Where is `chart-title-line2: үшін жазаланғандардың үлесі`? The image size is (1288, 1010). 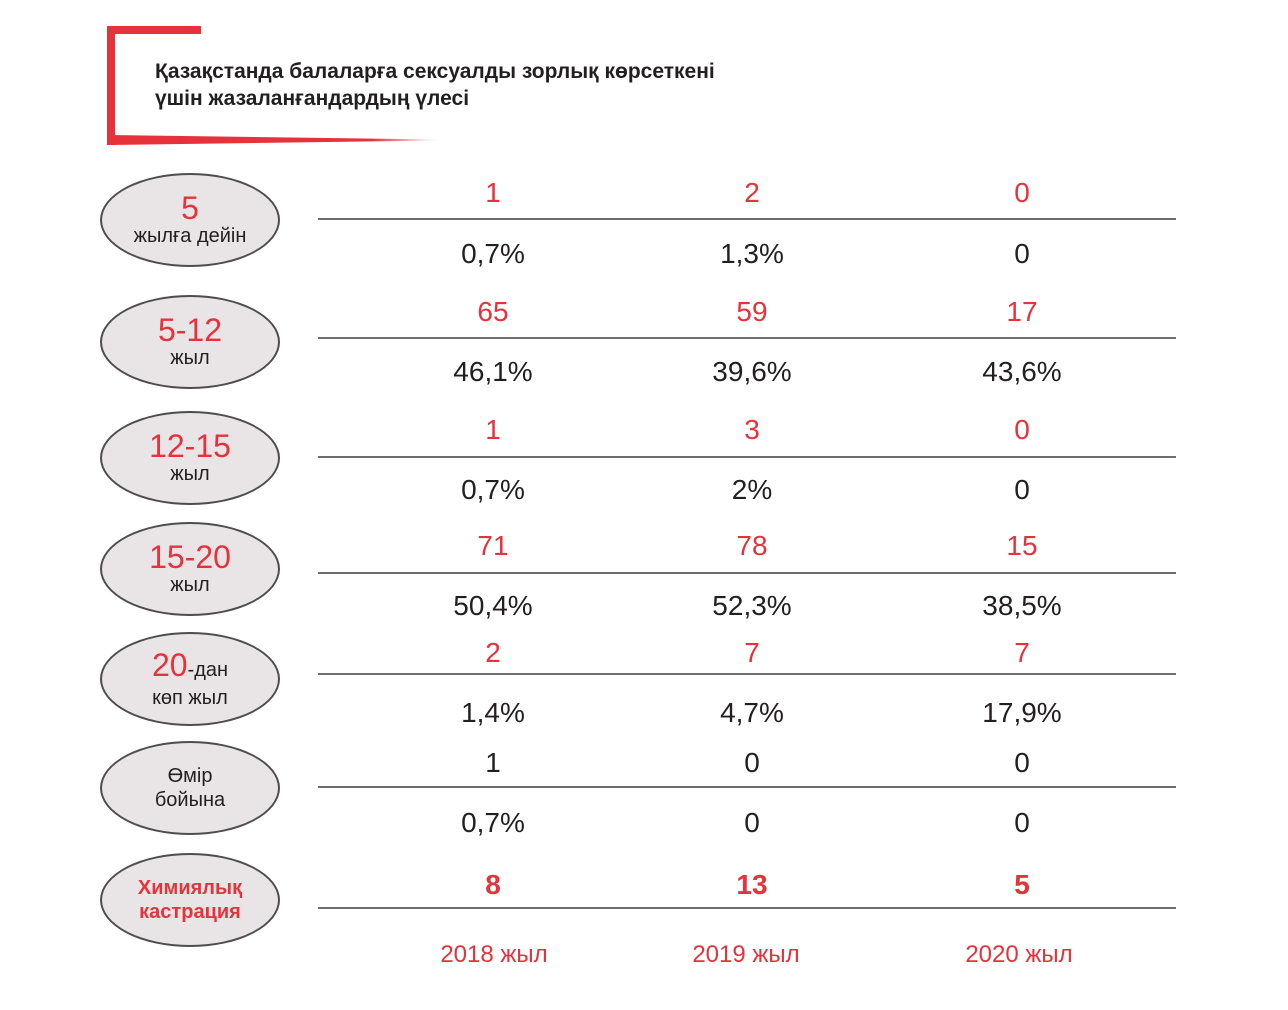
chart-title-line2: үшін жазаланғандардың үлесі is located at coordinates (312, 98).